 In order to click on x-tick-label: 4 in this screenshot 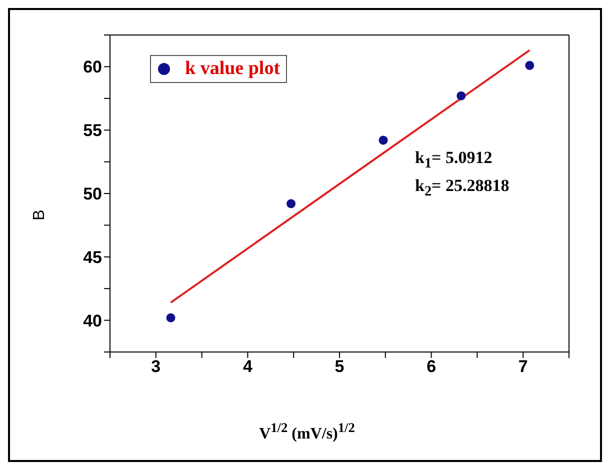, I will do `click(247, 366)`.